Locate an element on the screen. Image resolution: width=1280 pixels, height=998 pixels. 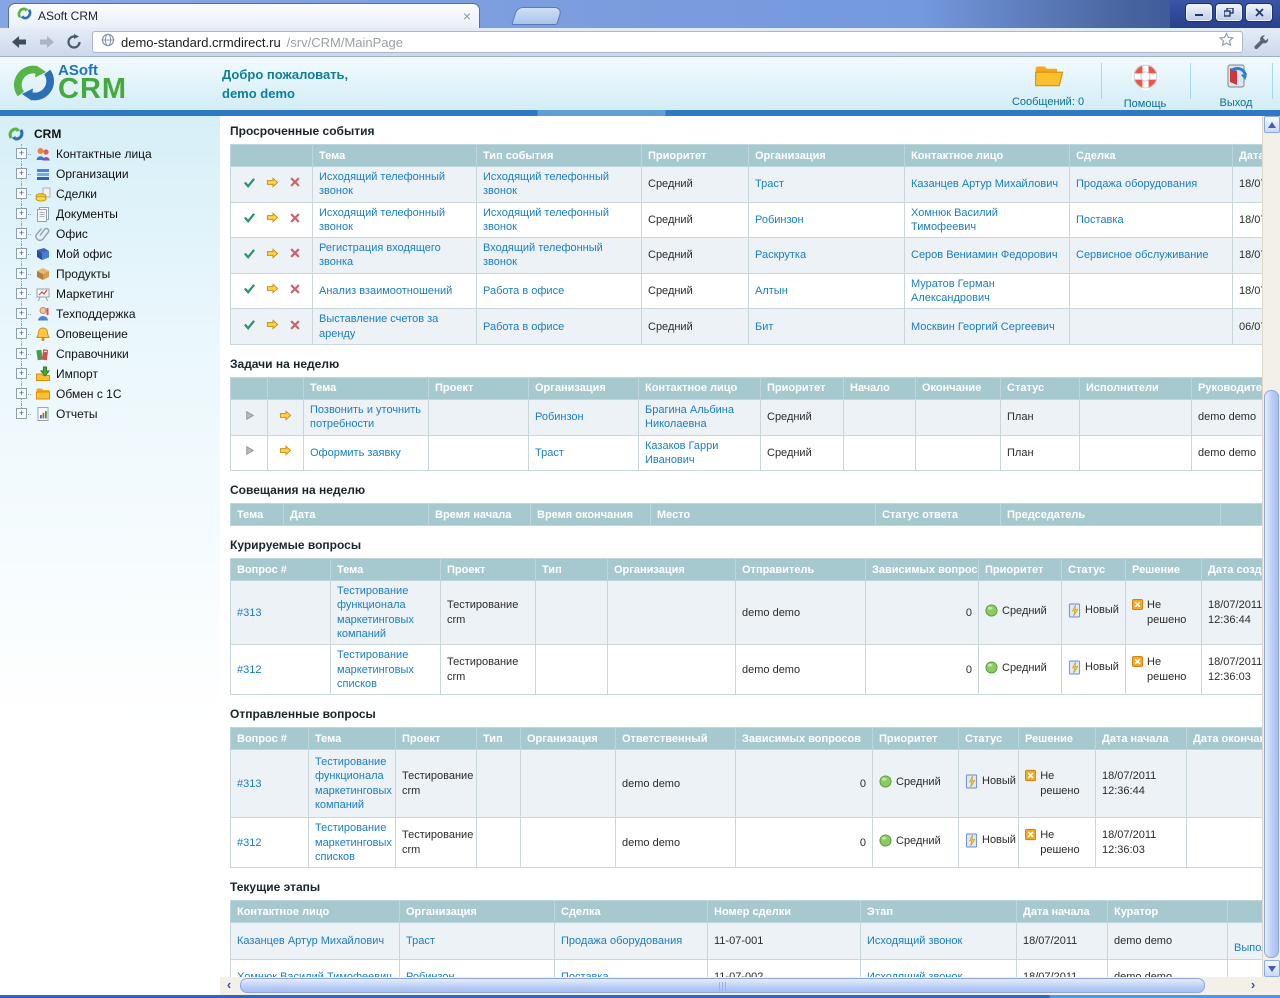
horizontal-scroll-thumb is located at coordinates (722, 985).